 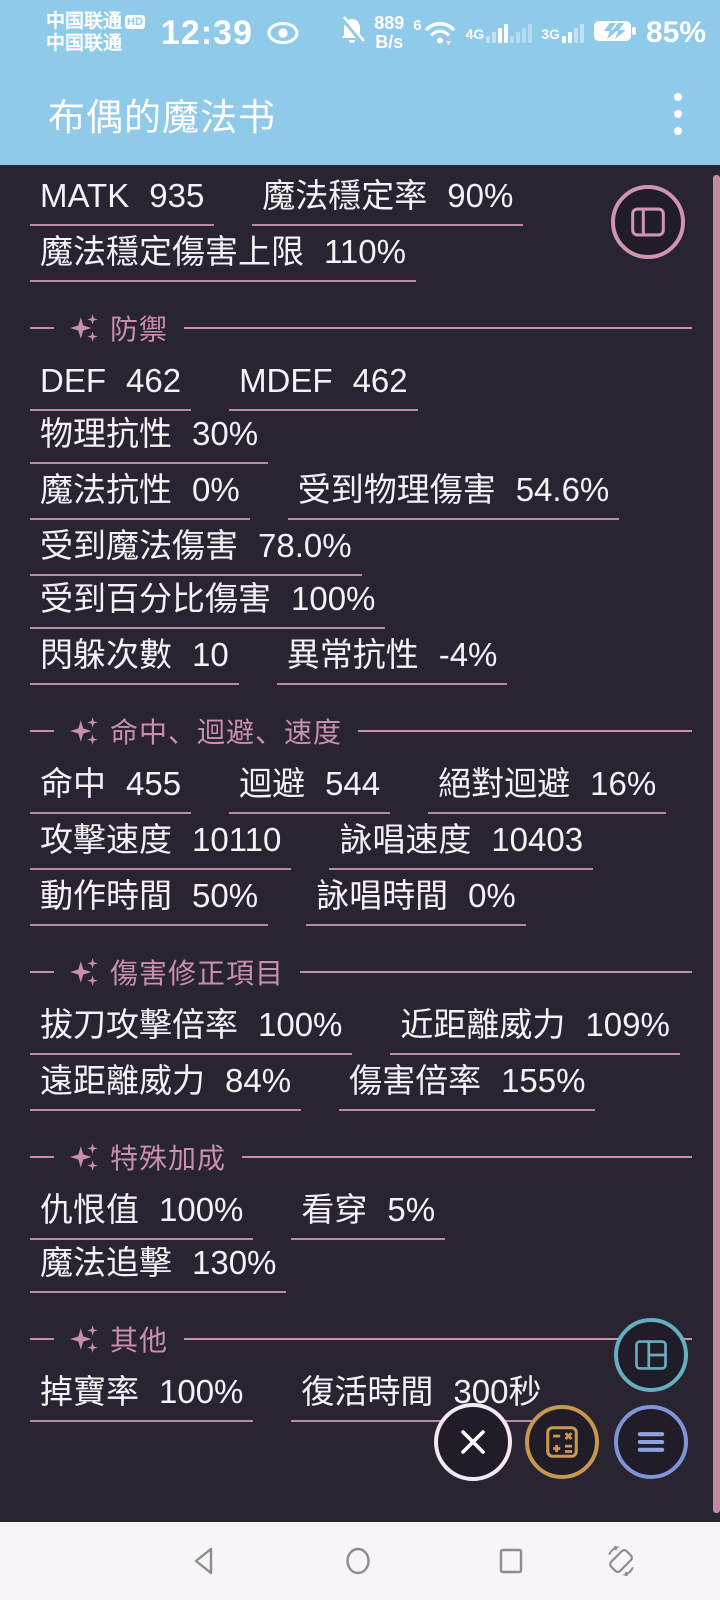 I want to click on stat-row: 魔法抗性 0% 受到物理傷害 54.6%, so click(x=361, y=493).